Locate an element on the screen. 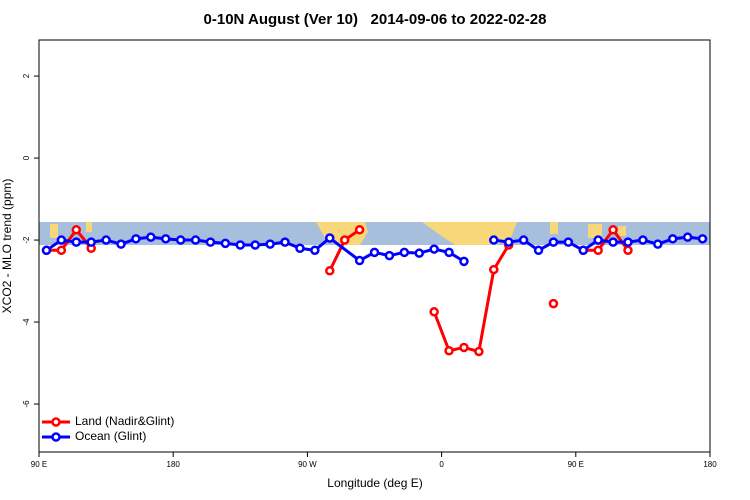  legend-label: Land (Nadir&Glint) is located at coordinates (124, 421).